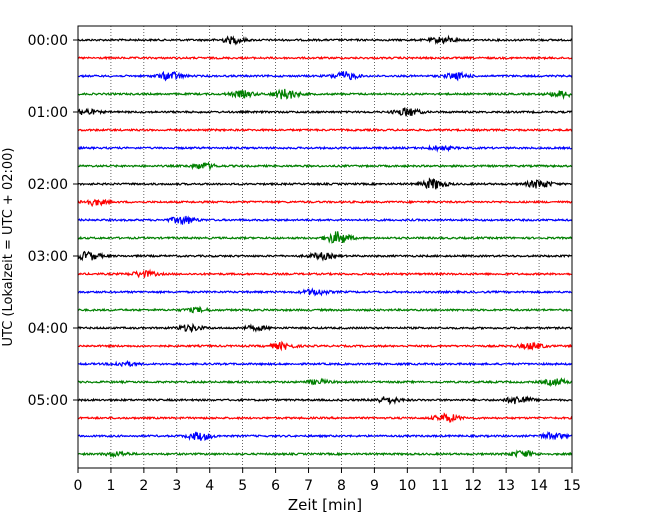 The width and height of the screenshot is (650, 520). Describe the element at coordinates (327, 481) in the screenshot. I see `x-axis-ticks: 0 1 2 3 4 5 6 7 8 9 10 11 12 13 14 15` at that location.